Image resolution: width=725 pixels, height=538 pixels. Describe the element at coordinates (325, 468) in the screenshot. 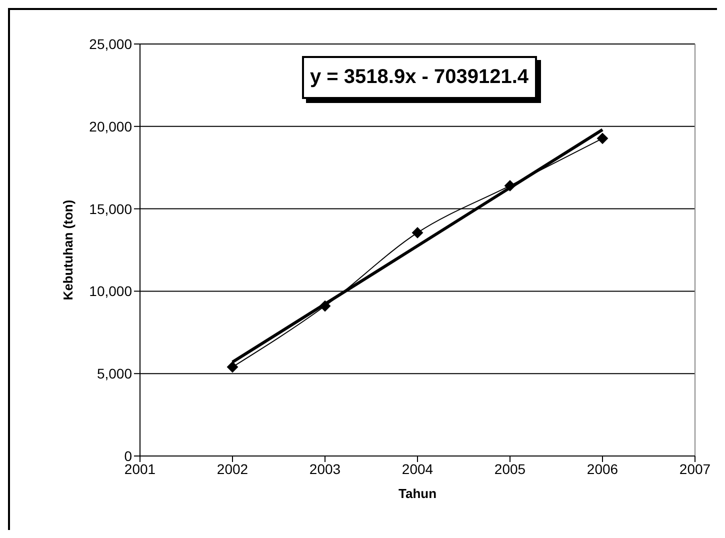

I see `x-tick-label: 2003` at that location.